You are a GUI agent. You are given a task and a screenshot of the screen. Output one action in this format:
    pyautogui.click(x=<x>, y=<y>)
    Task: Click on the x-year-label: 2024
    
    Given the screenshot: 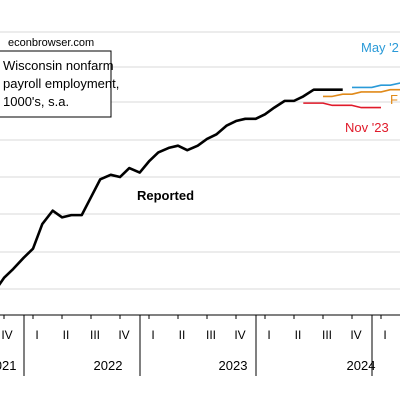 What is the action you would take?
    pyautogui.click(x=361, y=365)
    